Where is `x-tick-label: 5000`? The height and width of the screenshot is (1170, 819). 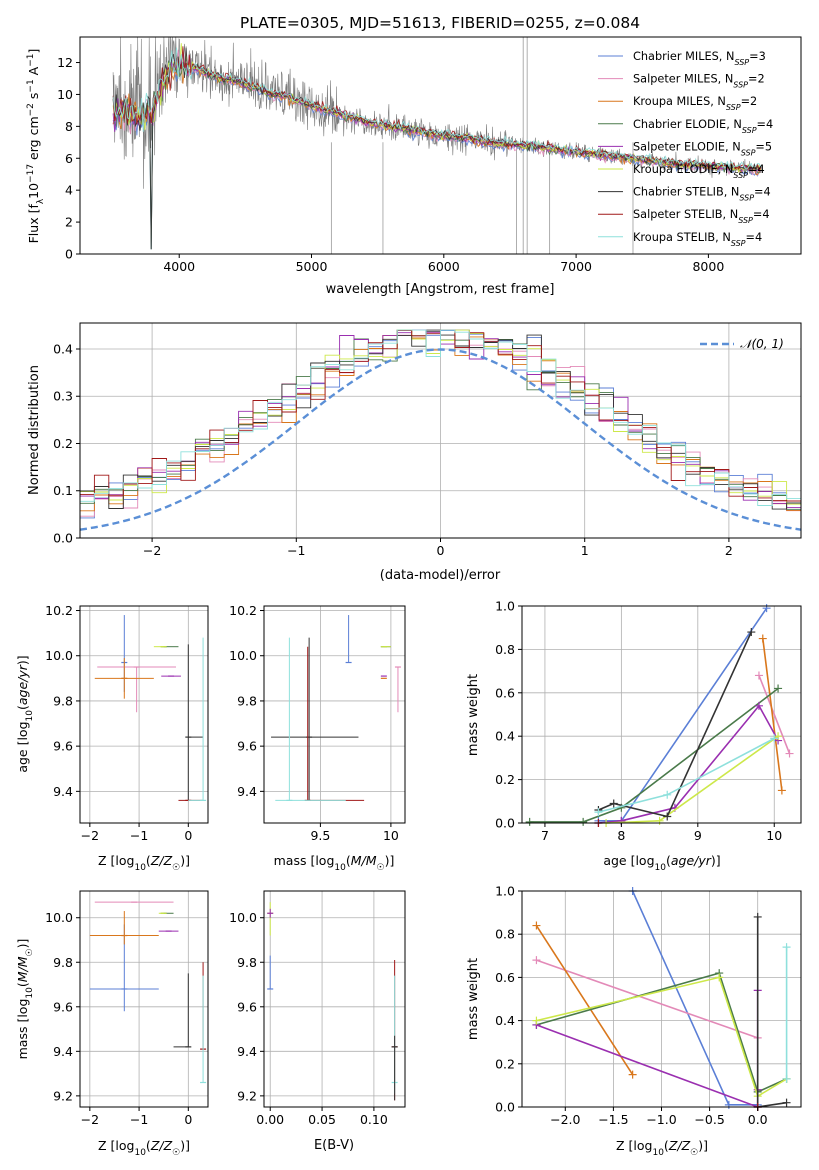
x-tick-label: 5000 is located at coordinates (312, 266).